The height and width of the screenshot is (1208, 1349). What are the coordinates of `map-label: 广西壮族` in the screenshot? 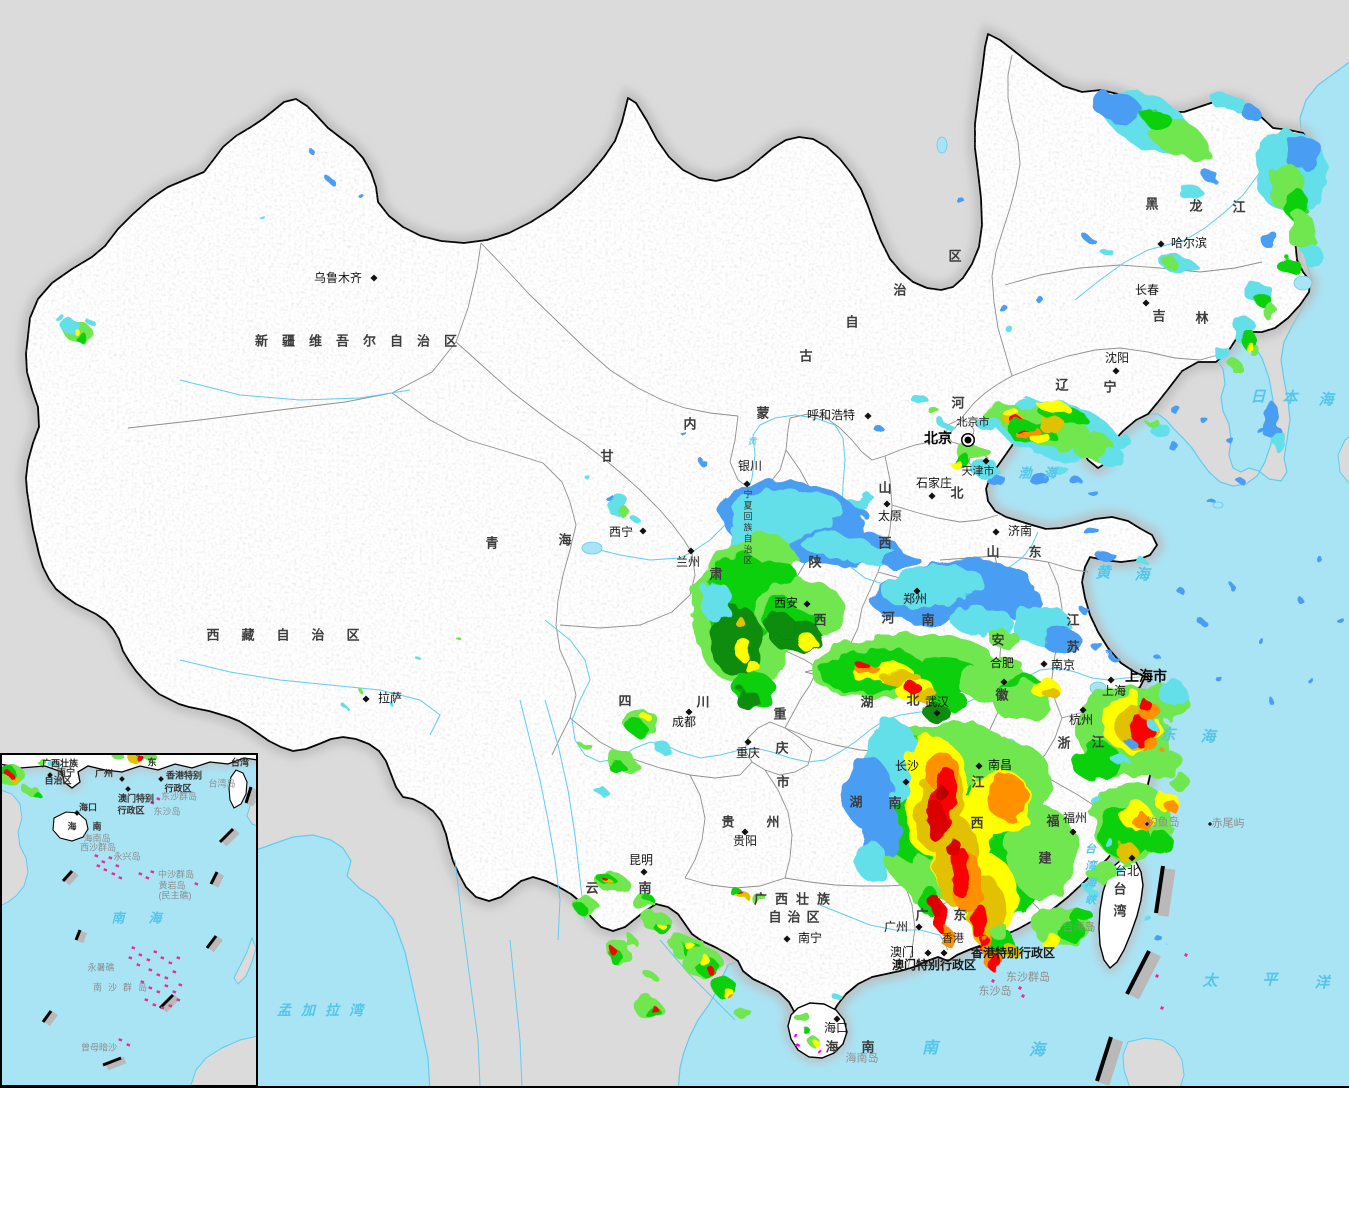 It's located at (60, 763).